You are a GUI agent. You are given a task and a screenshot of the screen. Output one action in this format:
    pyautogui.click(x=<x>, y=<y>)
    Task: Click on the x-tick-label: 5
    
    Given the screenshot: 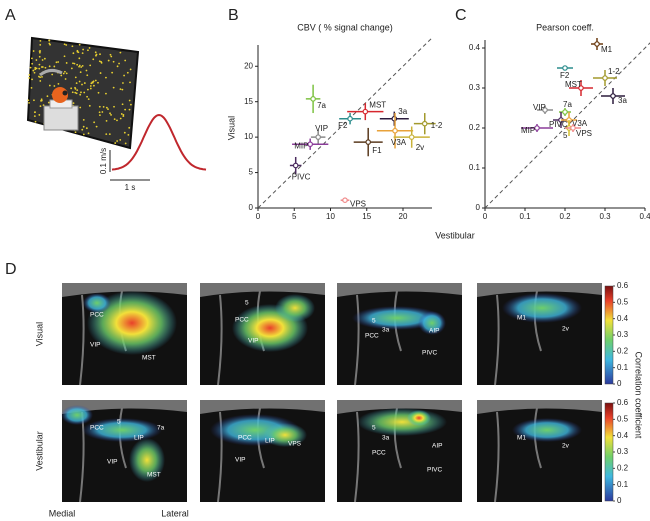 What is the action you would take?
    pyautogui.click(x=294, y=216)
    